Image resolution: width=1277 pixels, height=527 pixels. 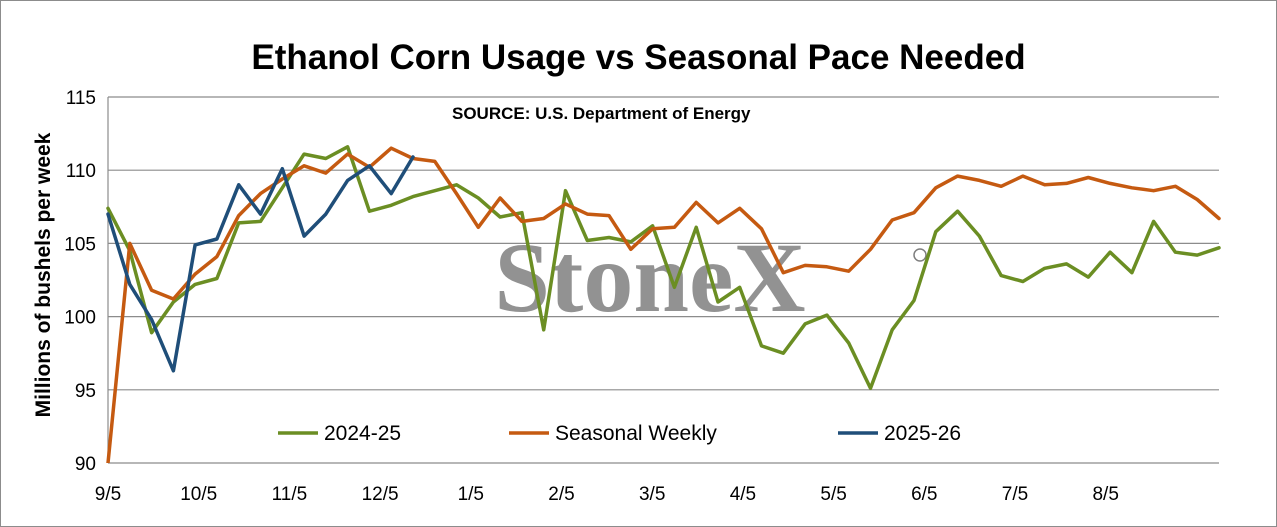 I want to click on y-tick-label: 115, so click(x=81, y=98).